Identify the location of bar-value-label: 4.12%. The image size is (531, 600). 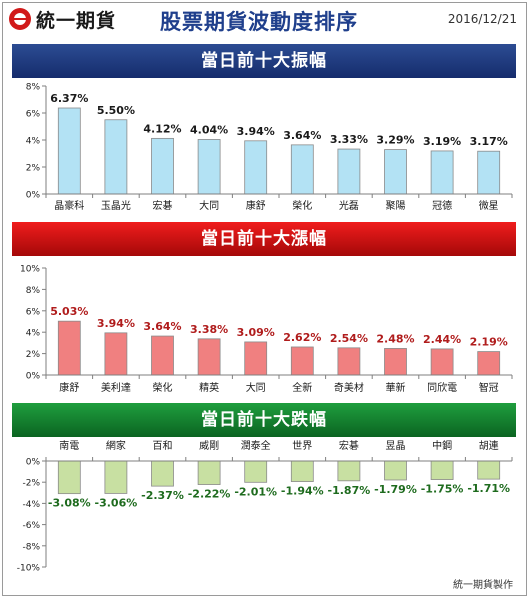
(162, 128).